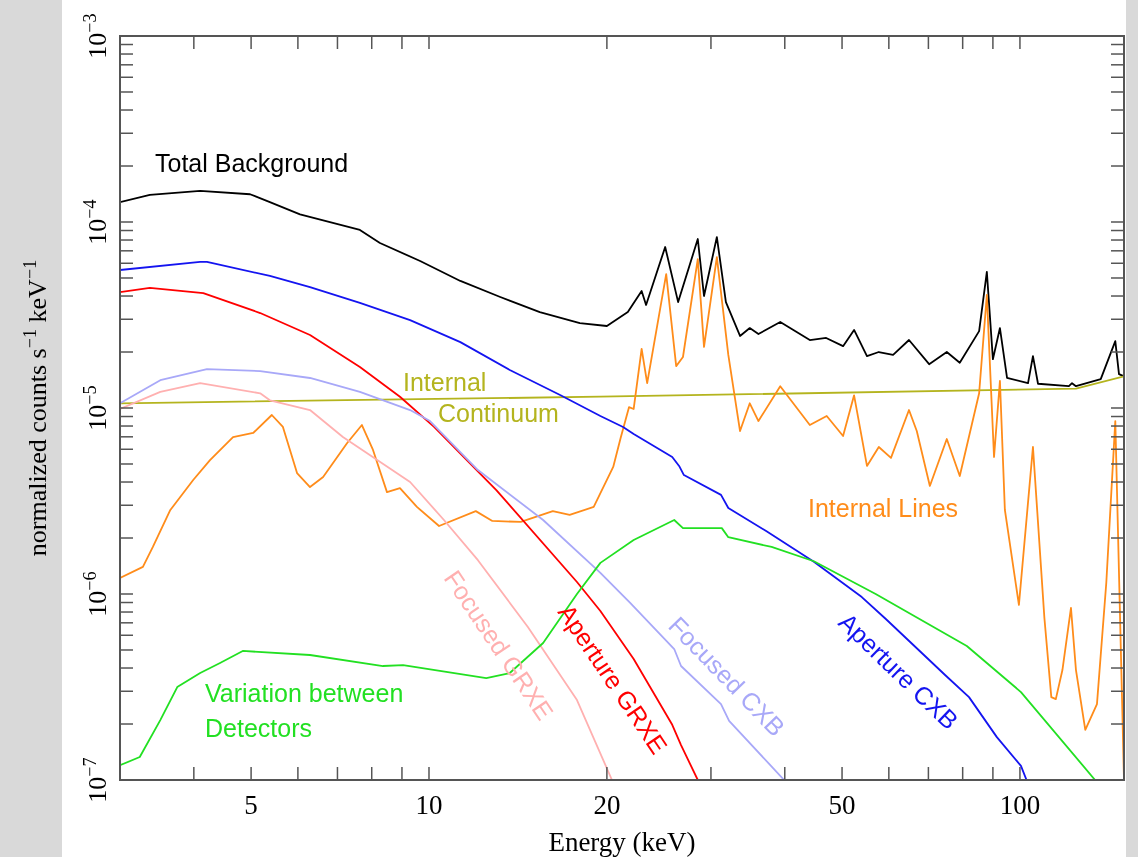  I want to click on x-tick-label: 100, so click(1020, 805).